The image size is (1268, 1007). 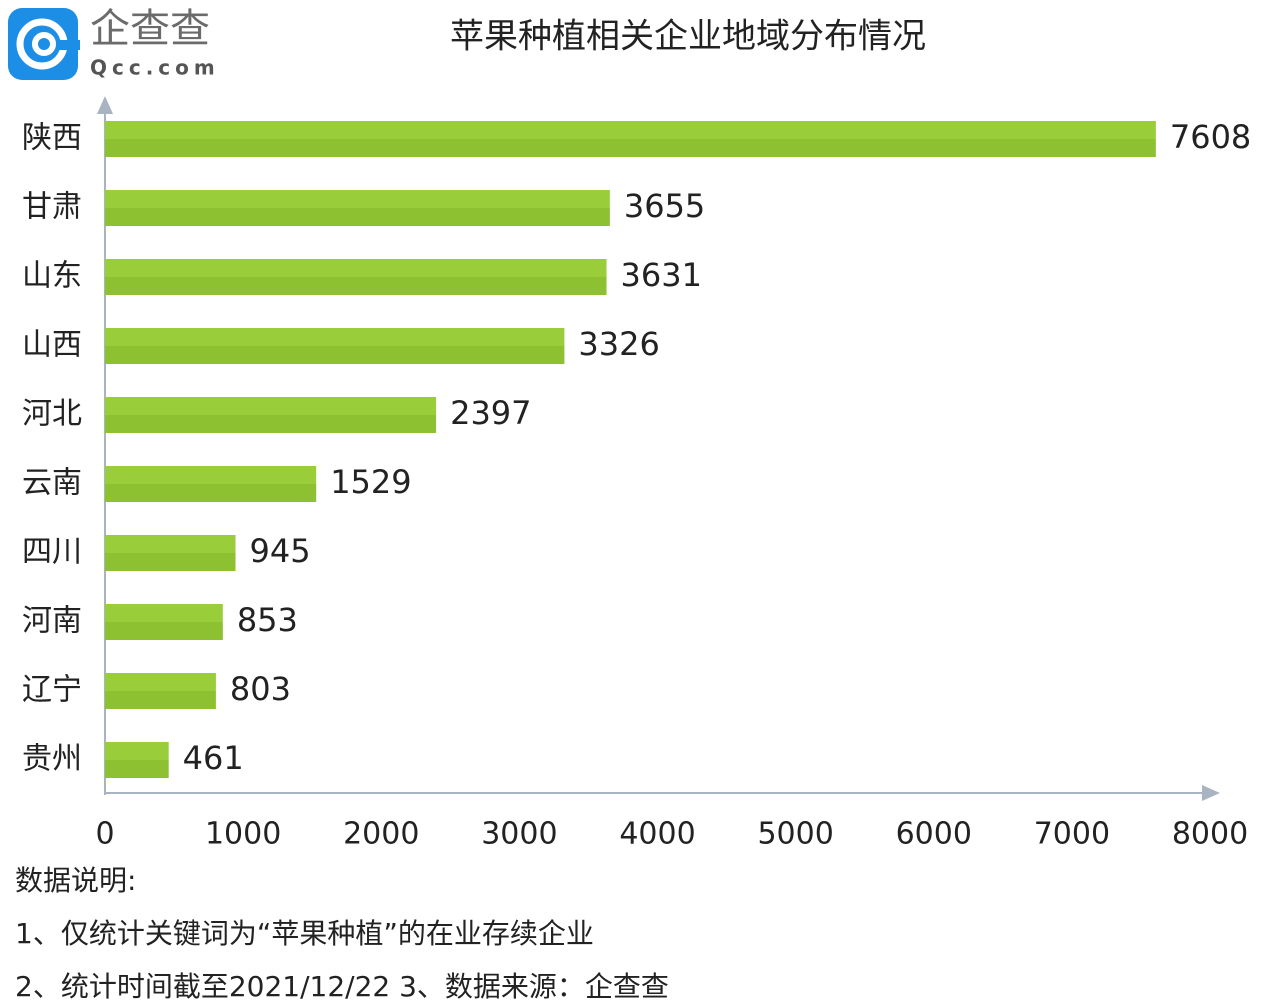 What do you see at coordinates (75, 880) in the screenshot?
I see `note-heading: 数据说明:` at bounding box center [75, 880].